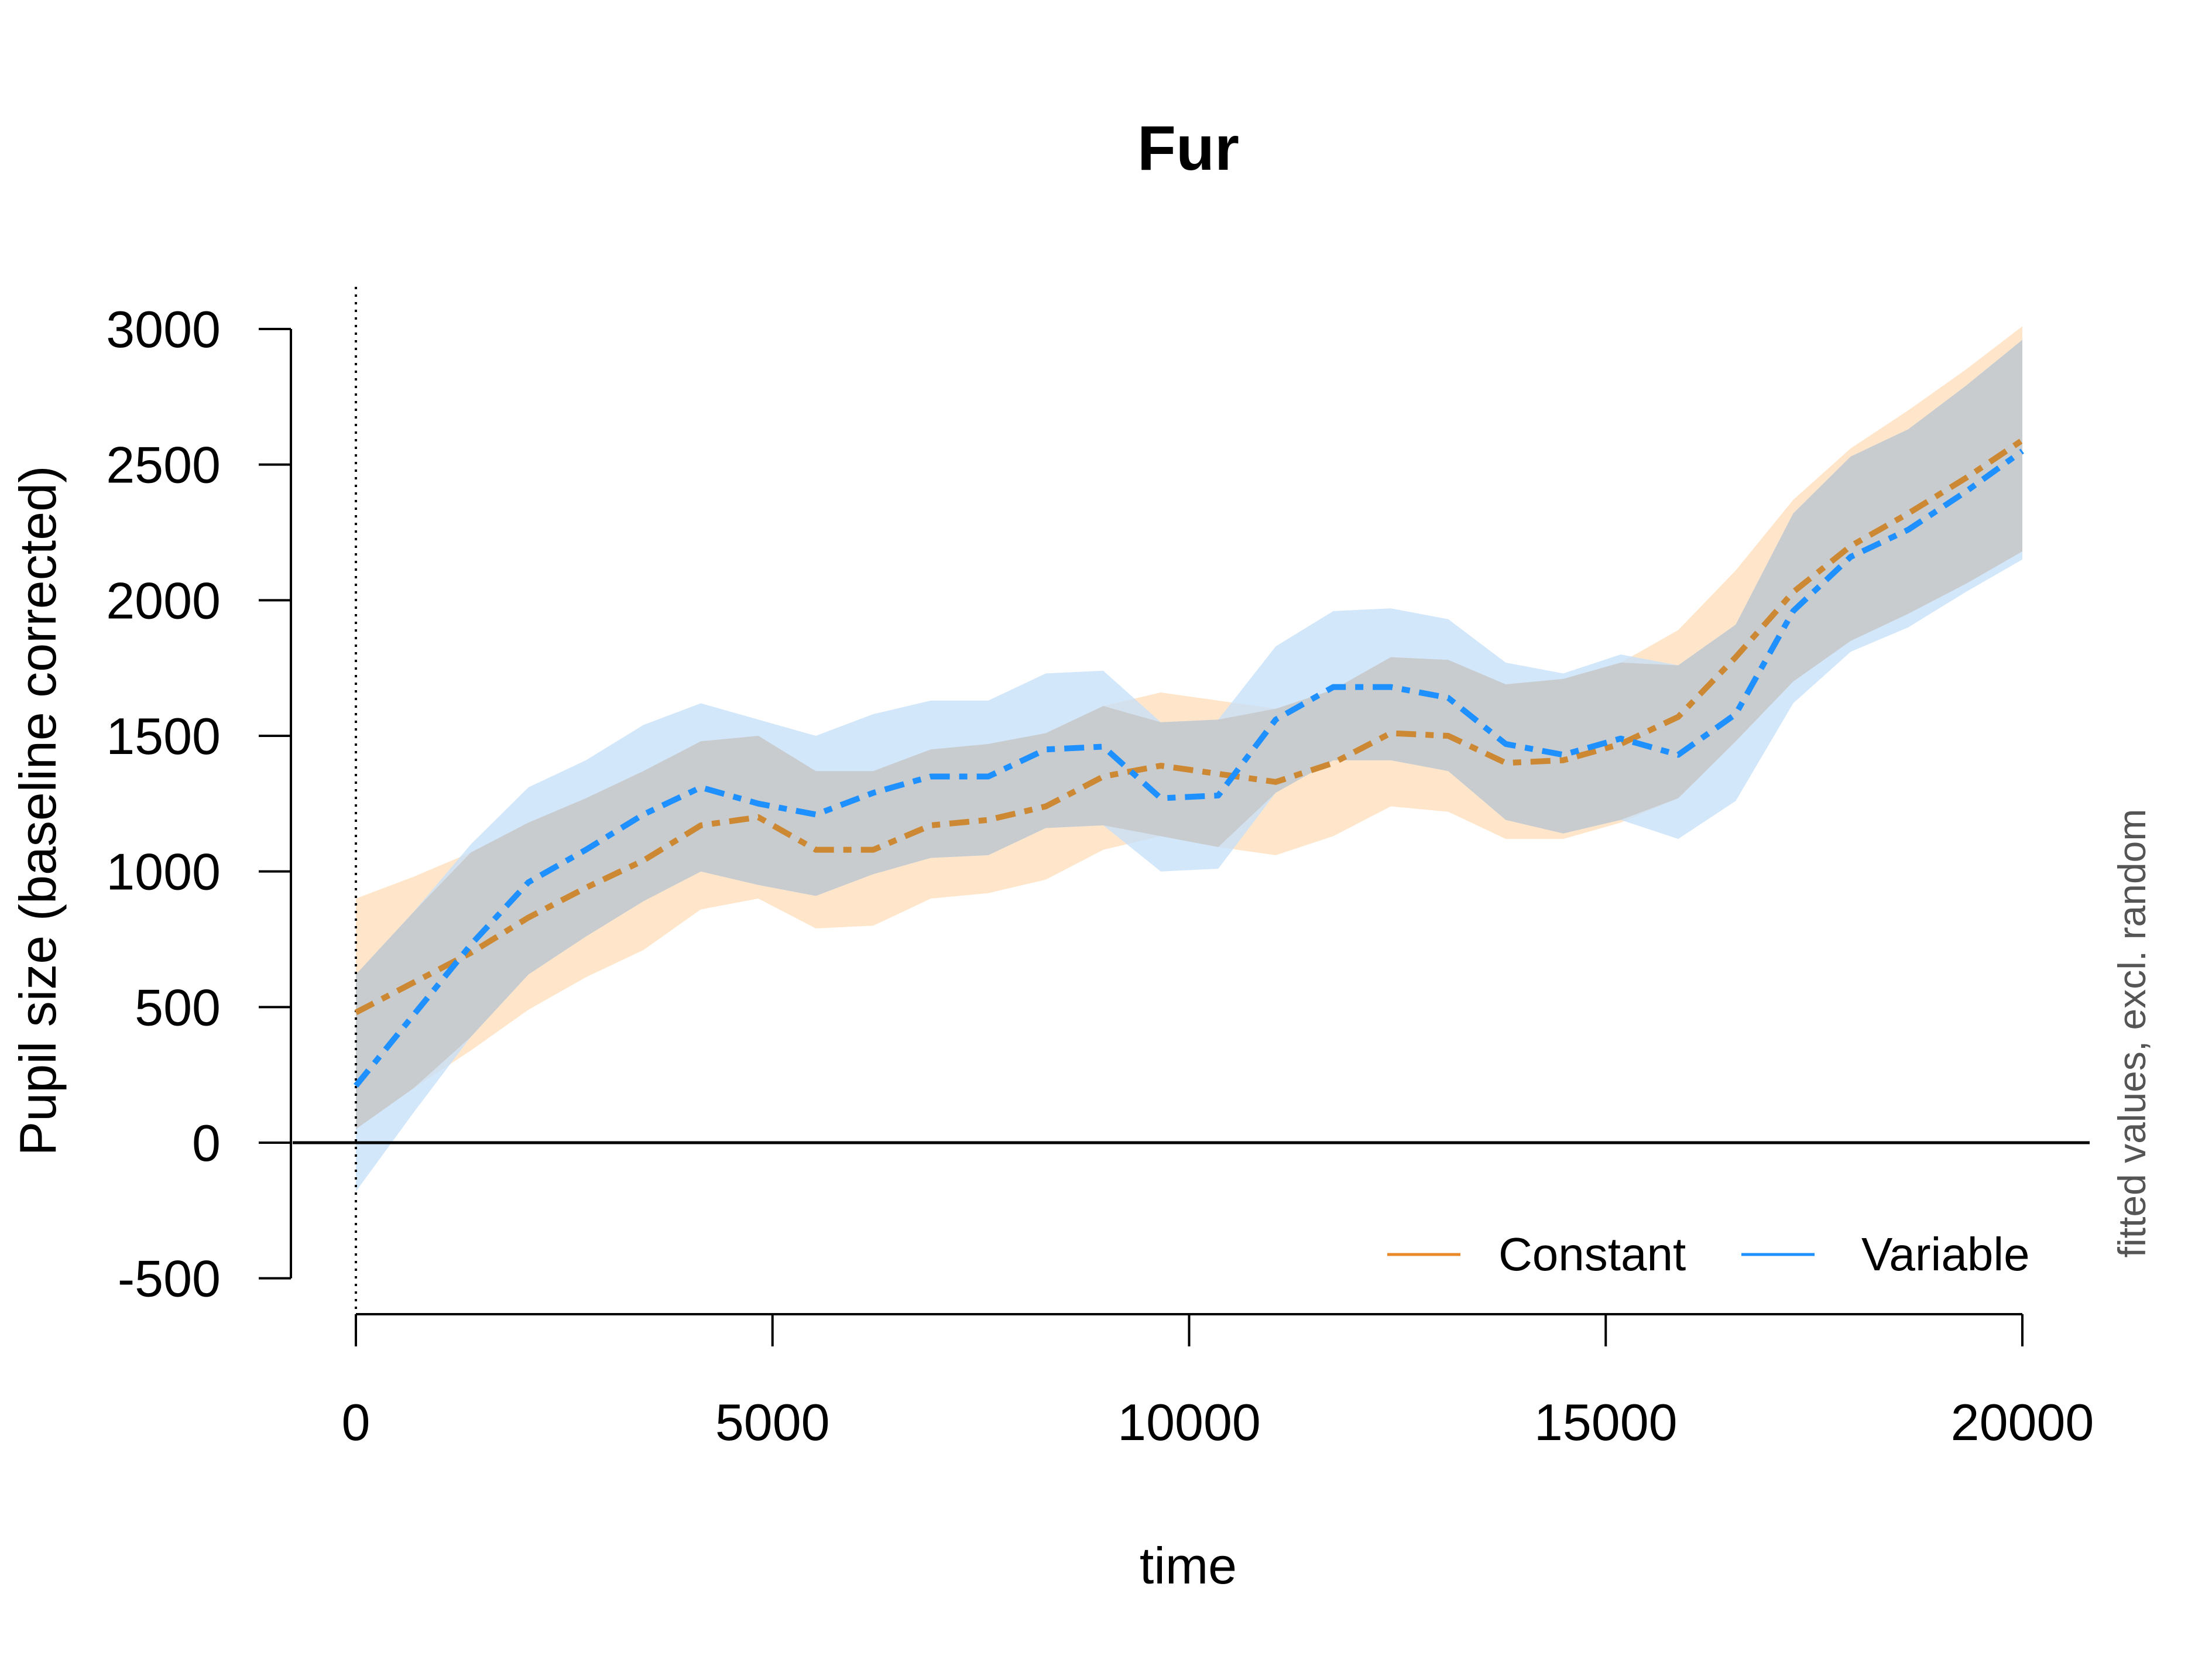 The width and height of the screenshot is (2212, 1659). What do you see at coordinates (163, 329) in the screenshot?
I see `y-tick-label: 3000` at bounding box center [163, 329].